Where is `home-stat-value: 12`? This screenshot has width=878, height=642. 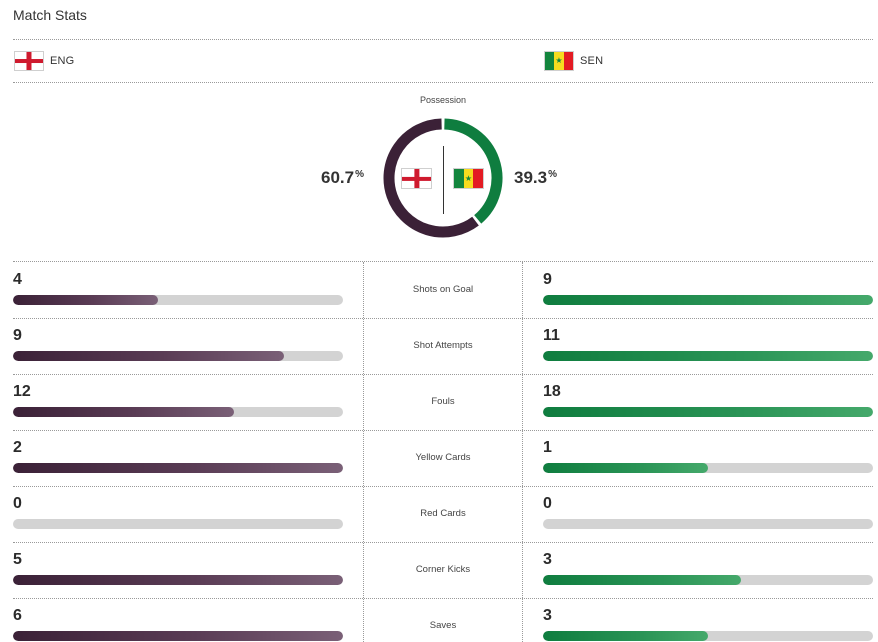
home-stat-value: 12 is located at coordinates (22, 391).